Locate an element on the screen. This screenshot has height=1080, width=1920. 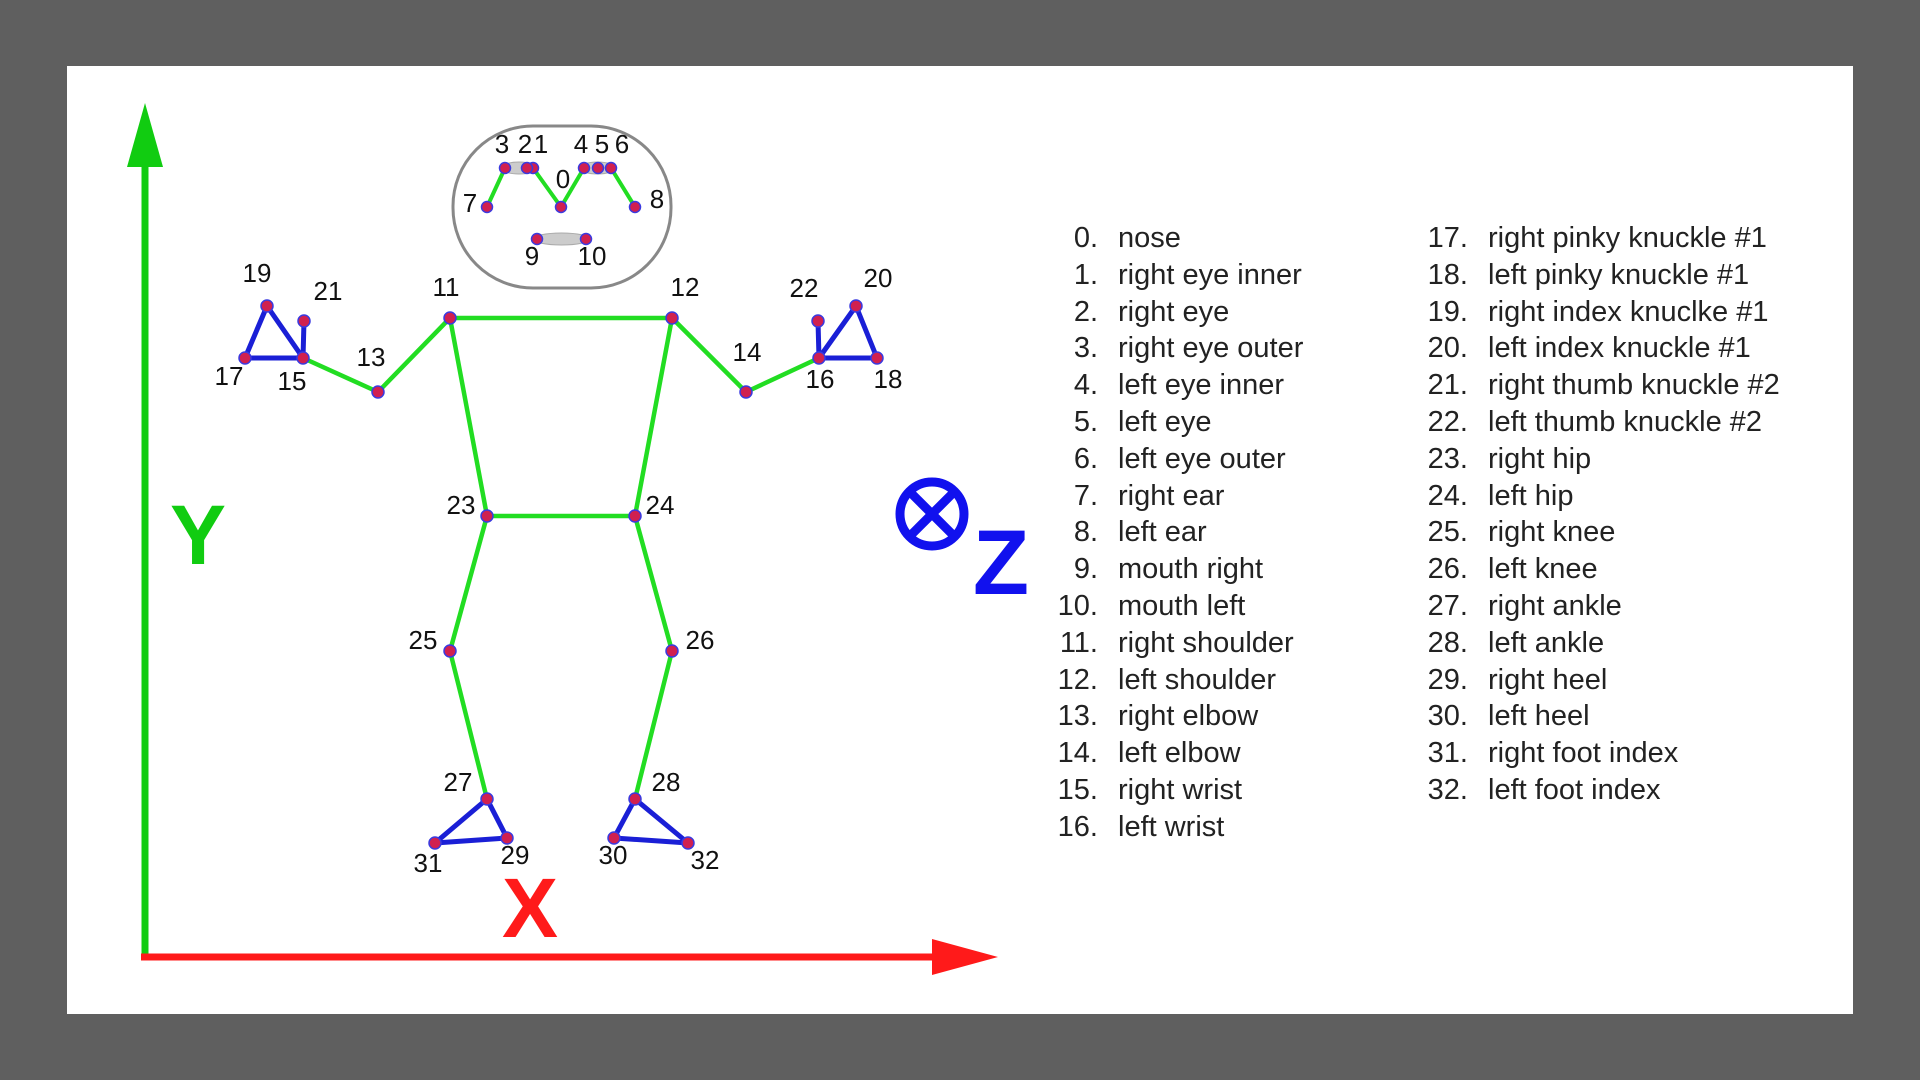
landmark-label-16: 16 is located at coordinates (820, 379).